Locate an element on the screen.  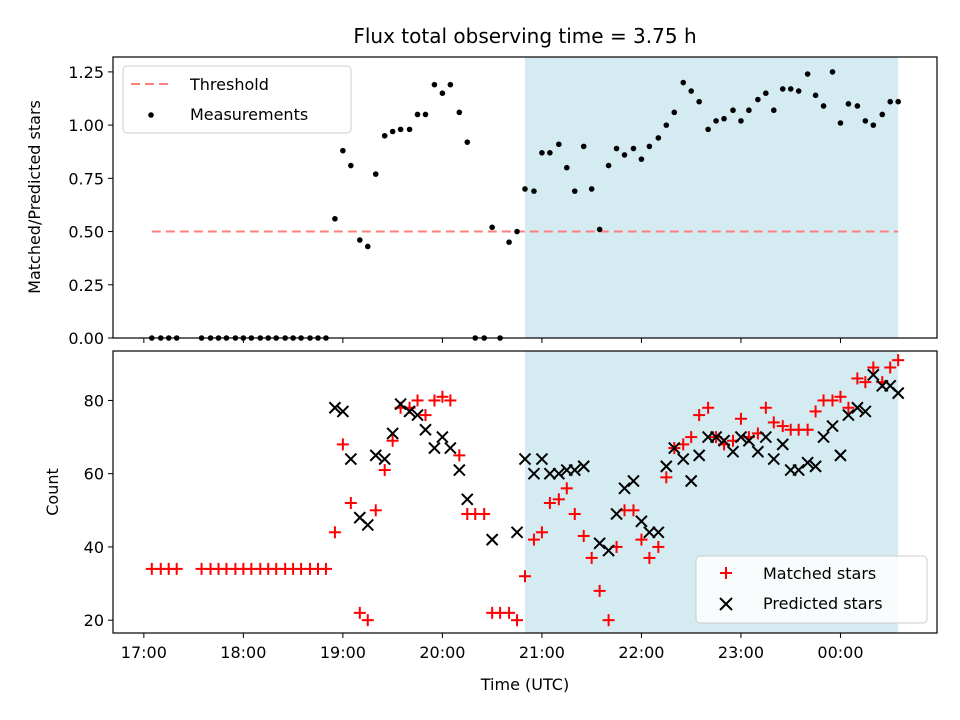
x-tick-label: 23:00 is located at coordinates (741, 652).